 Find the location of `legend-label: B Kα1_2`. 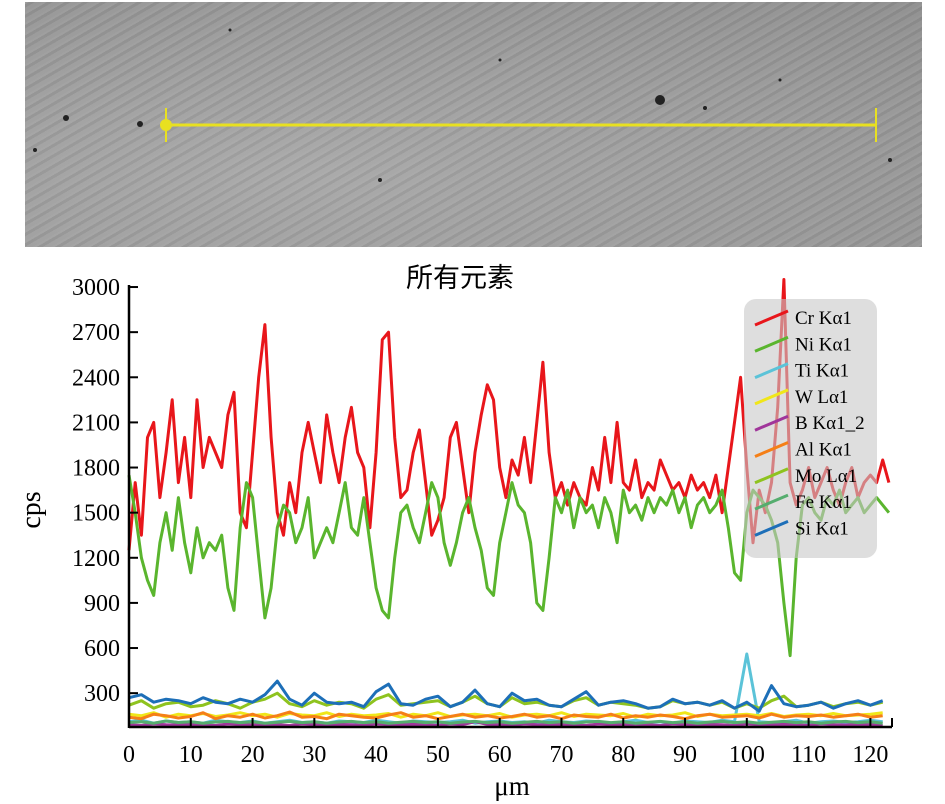

legend-label: B Kα1_2 is located at coordinates (830, 423).